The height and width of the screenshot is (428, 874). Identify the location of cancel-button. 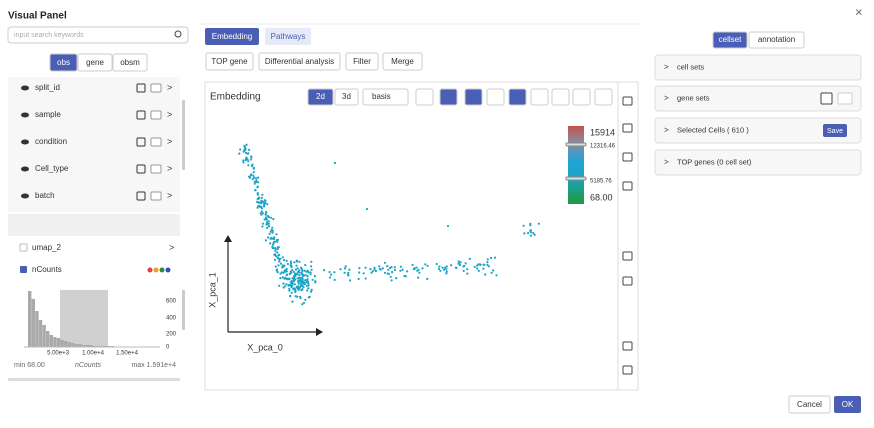
(809, 404).